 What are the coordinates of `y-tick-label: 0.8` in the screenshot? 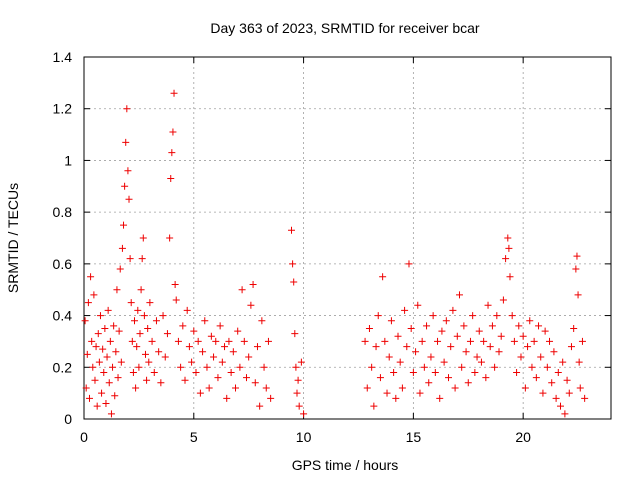 It's located at (63, 212).